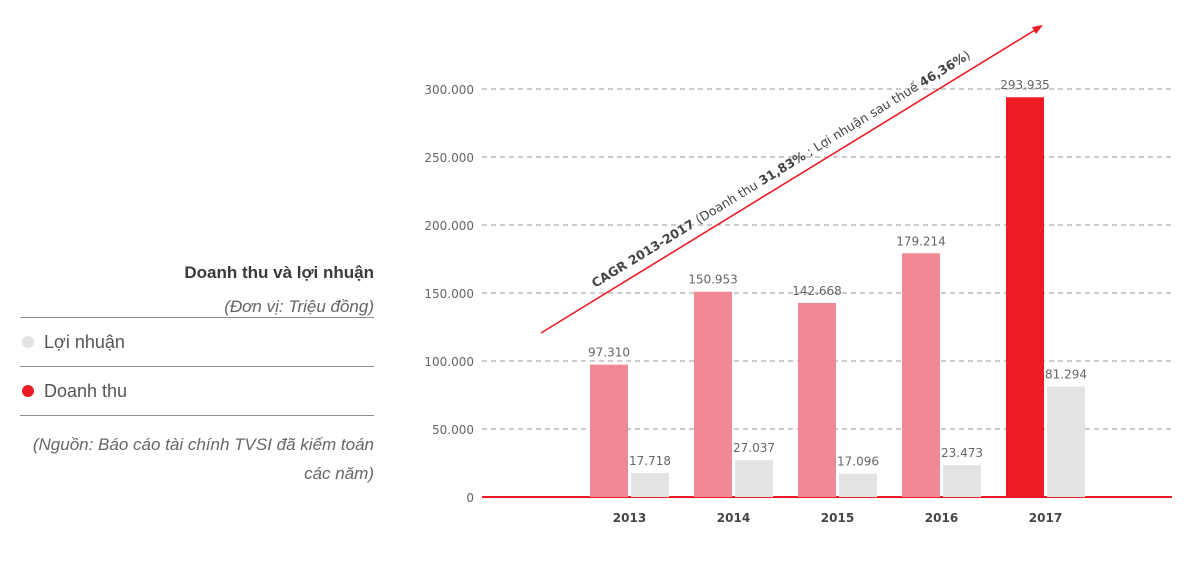  I want to click on bar-profit-2015, so click(858, 485).